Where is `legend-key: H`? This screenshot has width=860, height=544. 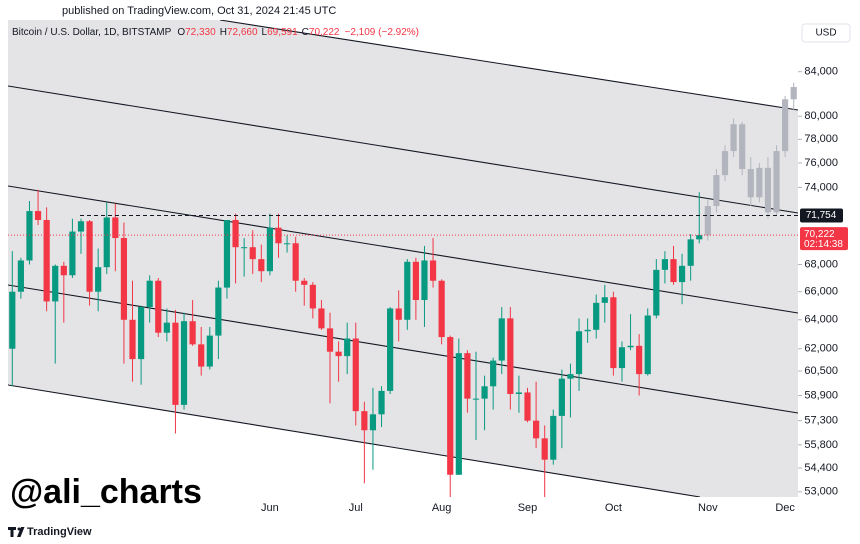 legend-key: H is located at coordinates (223, 32).